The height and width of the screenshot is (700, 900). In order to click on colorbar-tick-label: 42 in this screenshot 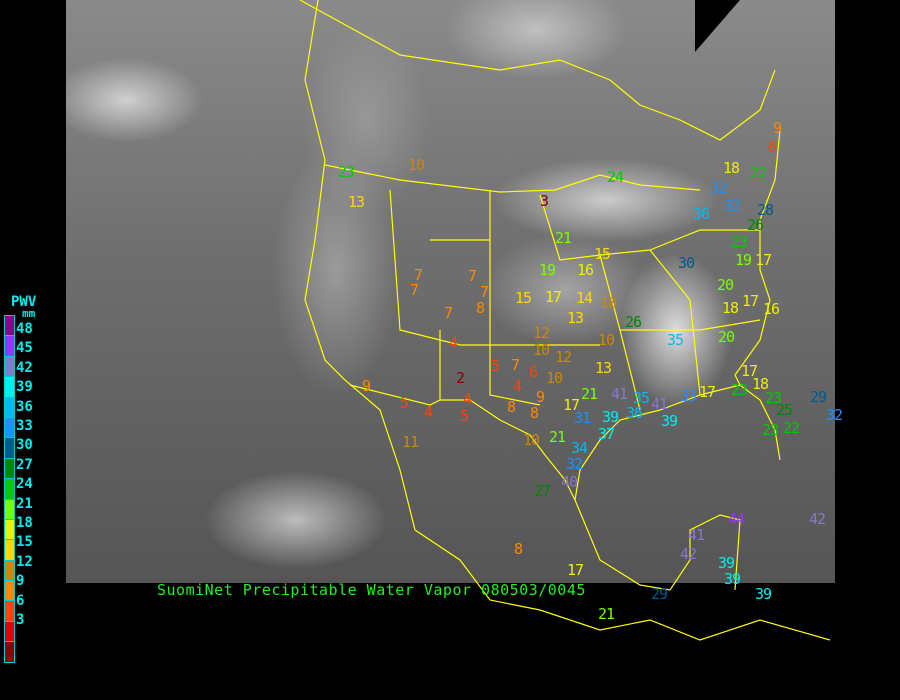, I will do `click(24, 367)`.